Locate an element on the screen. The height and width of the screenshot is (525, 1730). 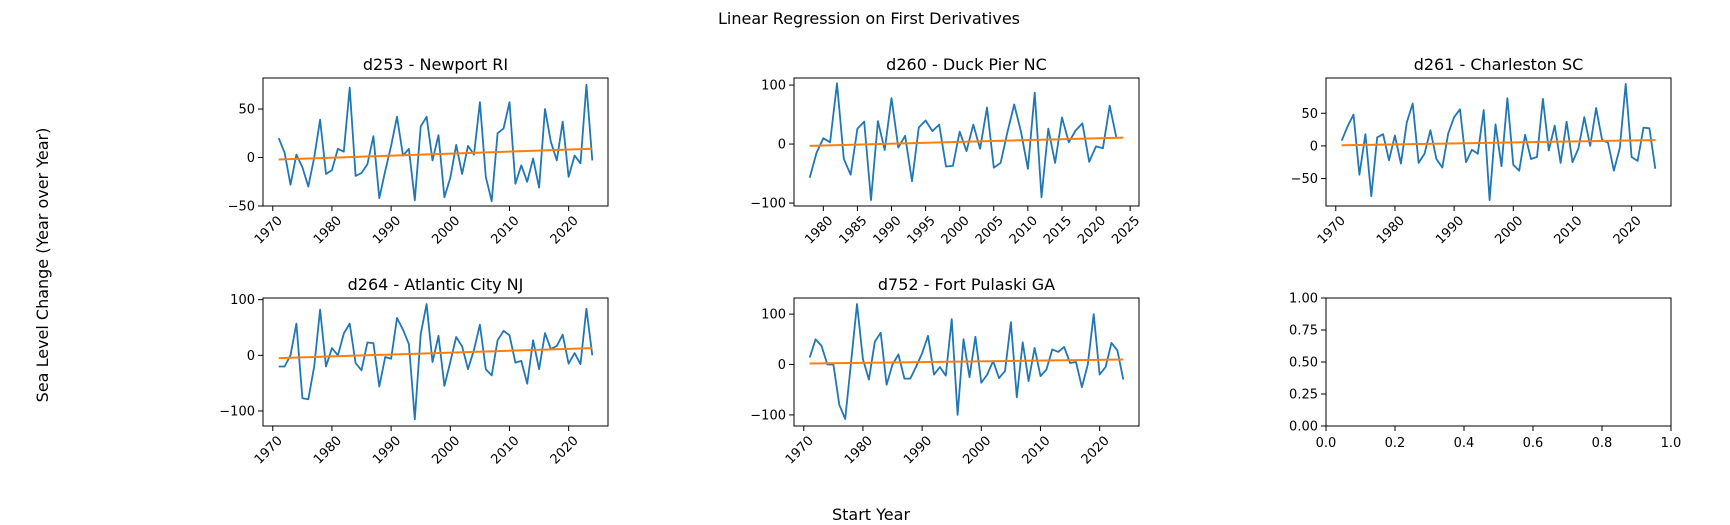
subplot-title: d253 - Newport RI is located at coordinates (435, 64).